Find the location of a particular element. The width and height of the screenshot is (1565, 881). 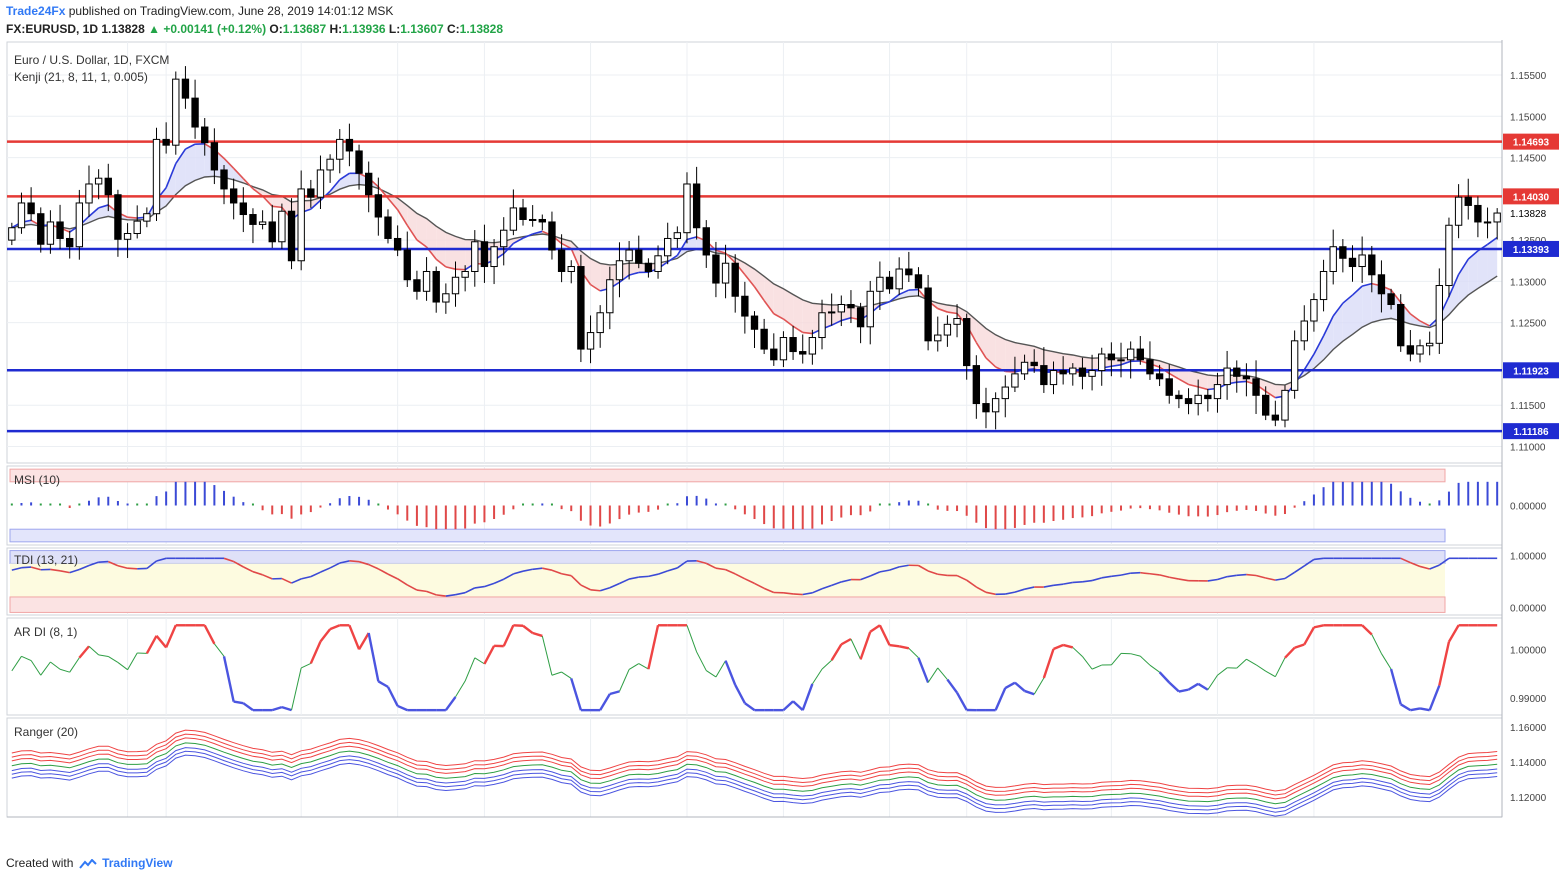

tdi-mid-band is located at coordinates (727, 580).